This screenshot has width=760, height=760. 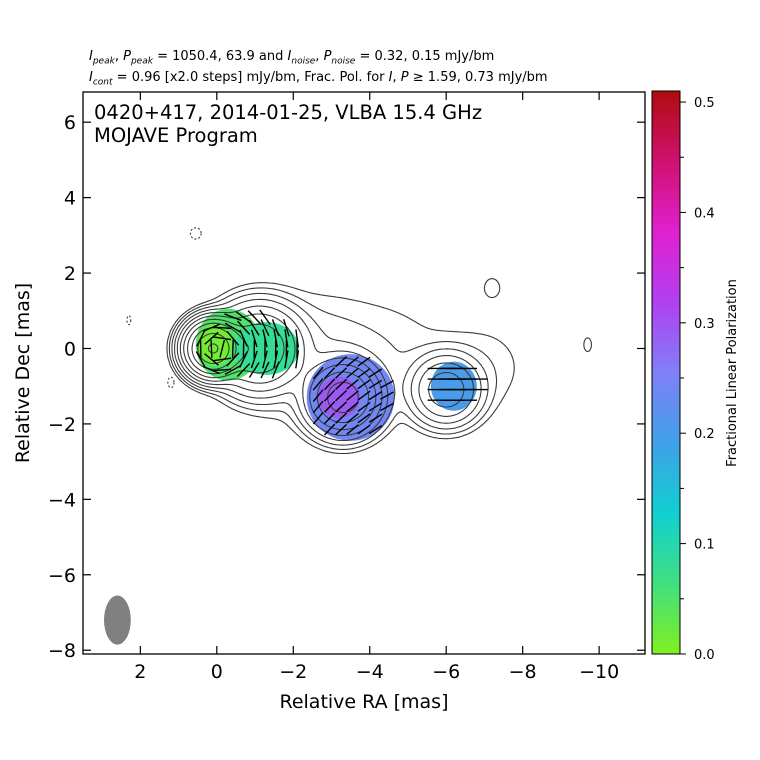 I want to click on y-tick-label-3: 0, so click(x=70, y=349).